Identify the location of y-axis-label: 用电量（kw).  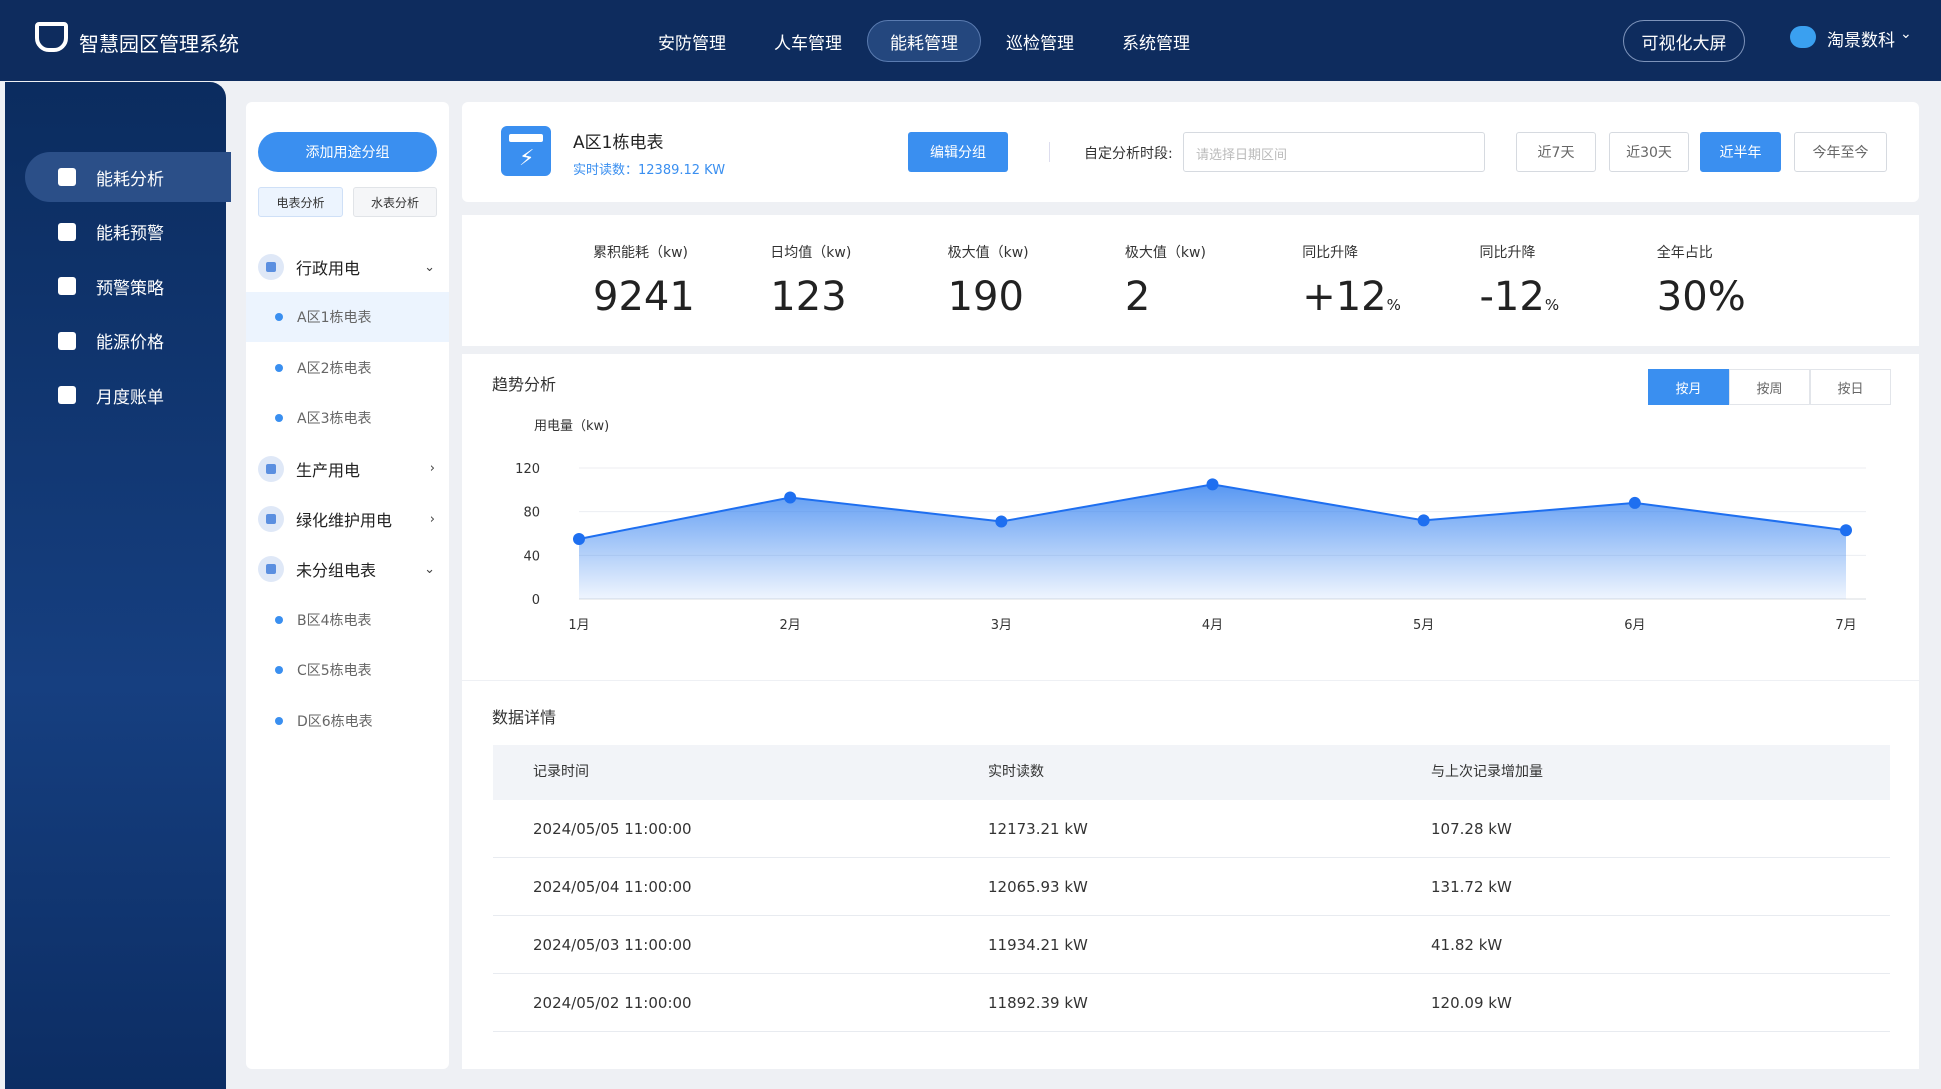
(571, 426).